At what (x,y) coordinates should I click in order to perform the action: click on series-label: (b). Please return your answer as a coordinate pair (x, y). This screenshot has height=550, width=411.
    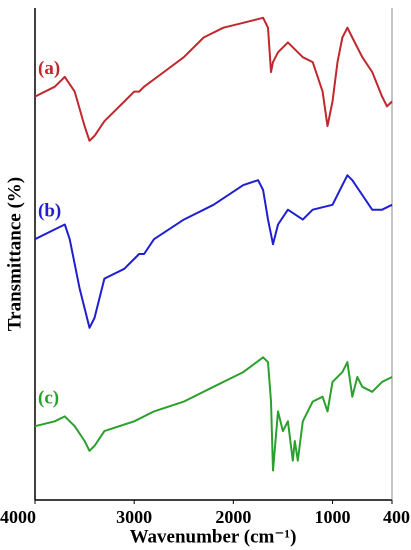
    Looking at the image, I should click on (49, 211).